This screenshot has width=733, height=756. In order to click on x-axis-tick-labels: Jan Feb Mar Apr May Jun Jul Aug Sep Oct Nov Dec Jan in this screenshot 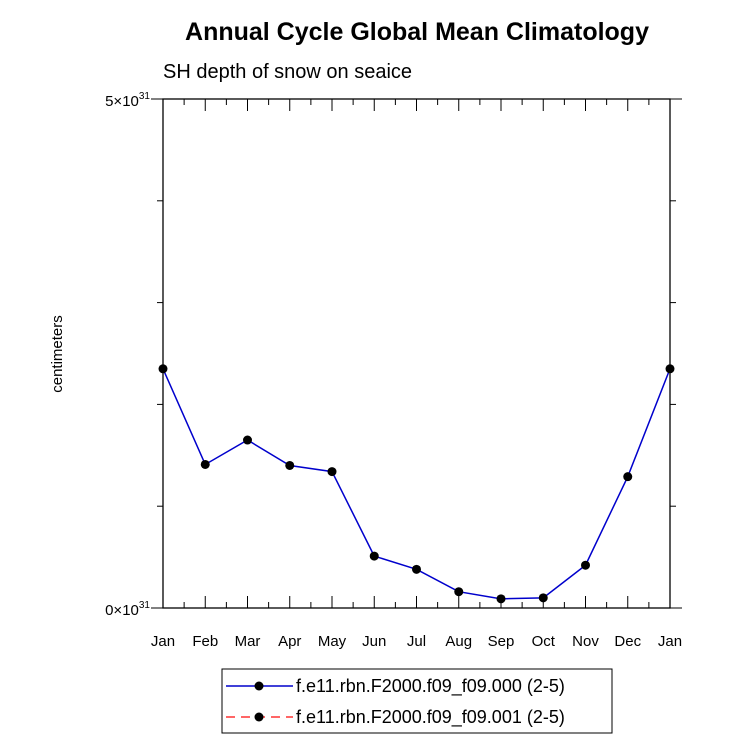, I will do `click(416, 641)`.